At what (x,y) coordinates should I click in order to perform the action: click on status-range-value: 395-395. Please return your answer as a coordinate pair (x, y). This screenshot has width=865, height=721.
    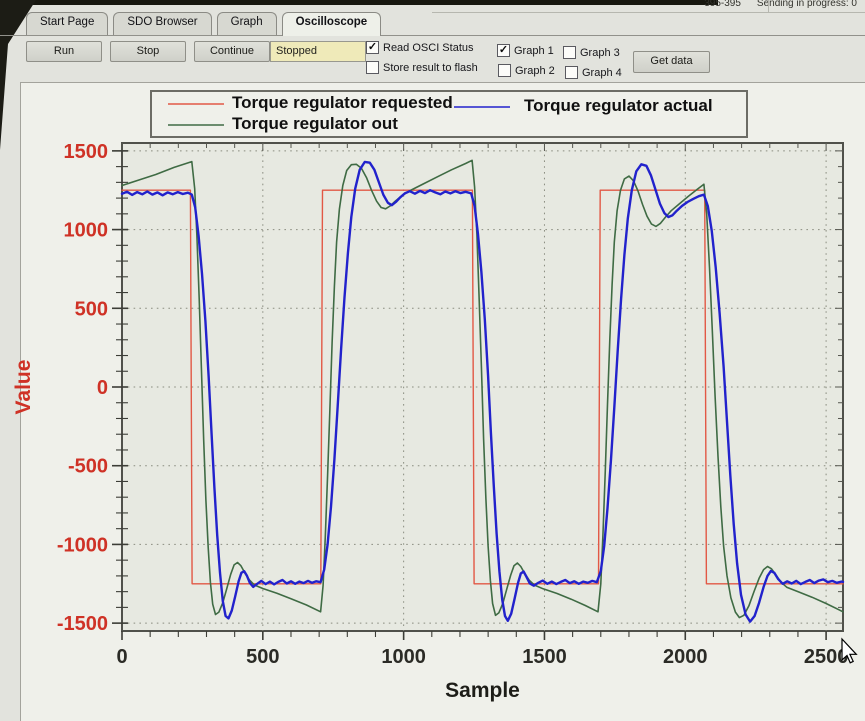
    Looking at the image, I should click on (722, 4).